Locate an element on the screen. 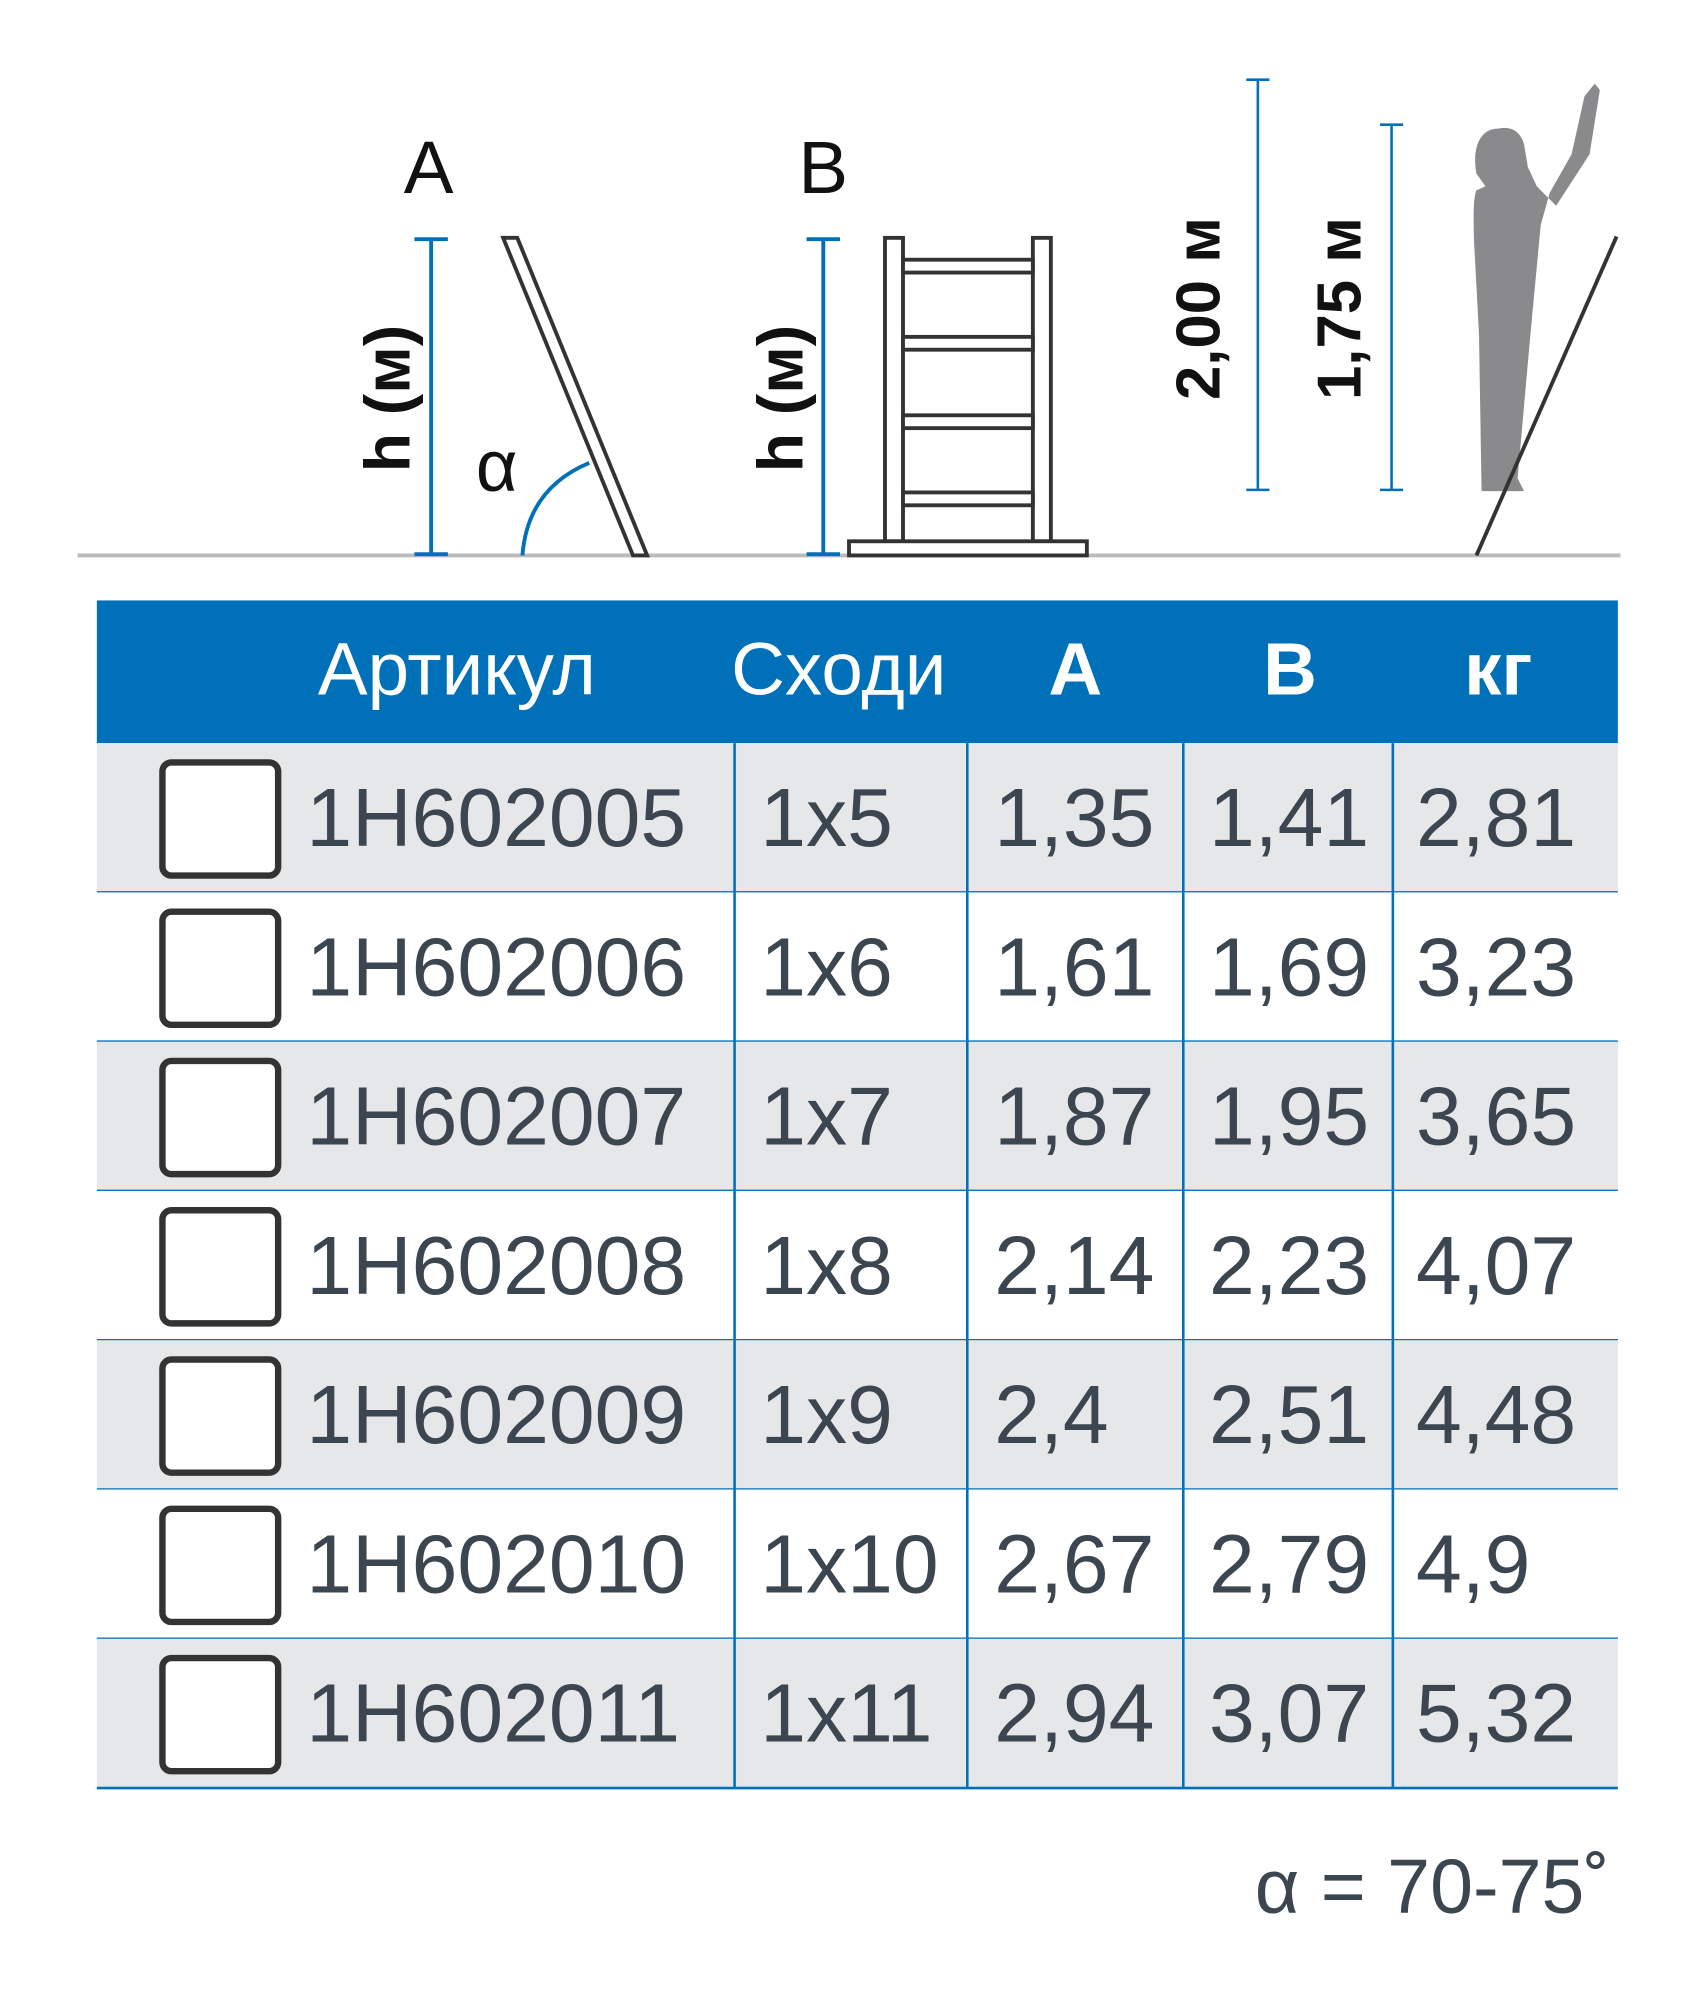 The width and height of the screenshot is (1698, 2016). height-label-a: h (м) is located at coordinates (387, 398).